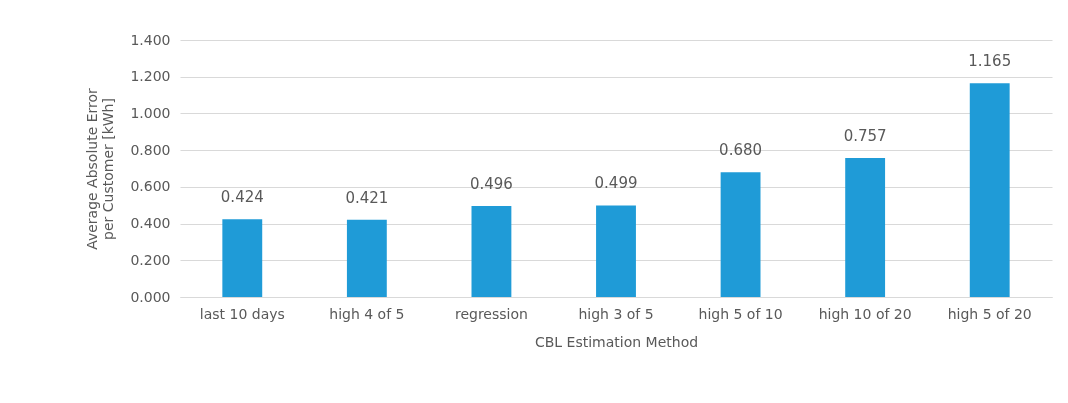 This screenshot has width=1068, height=403. I want to click on data-label: 0.424, so click(242, 197).